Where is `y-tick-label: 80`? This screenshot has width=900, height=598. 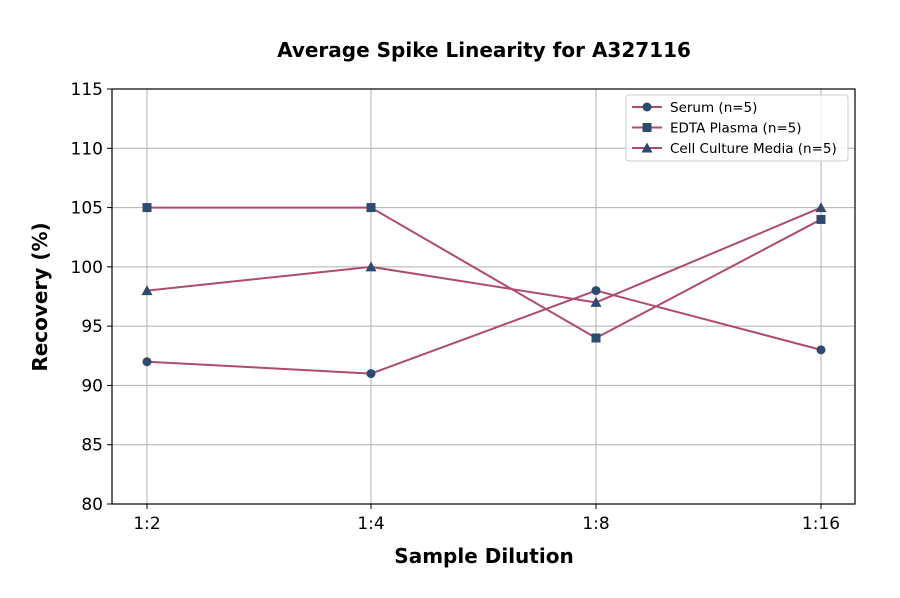 y-tick-label: 80 is located at coordinates (92, 505).